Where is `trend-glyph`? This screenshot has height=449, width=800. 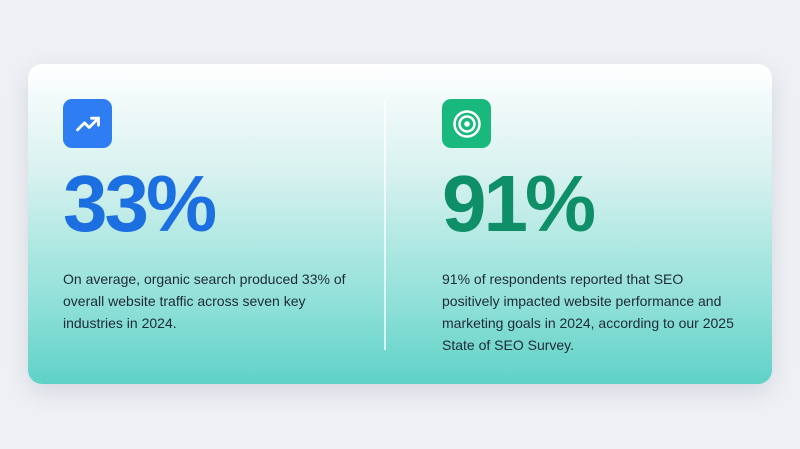 trend-glyph is located at coordinates (87, 123).